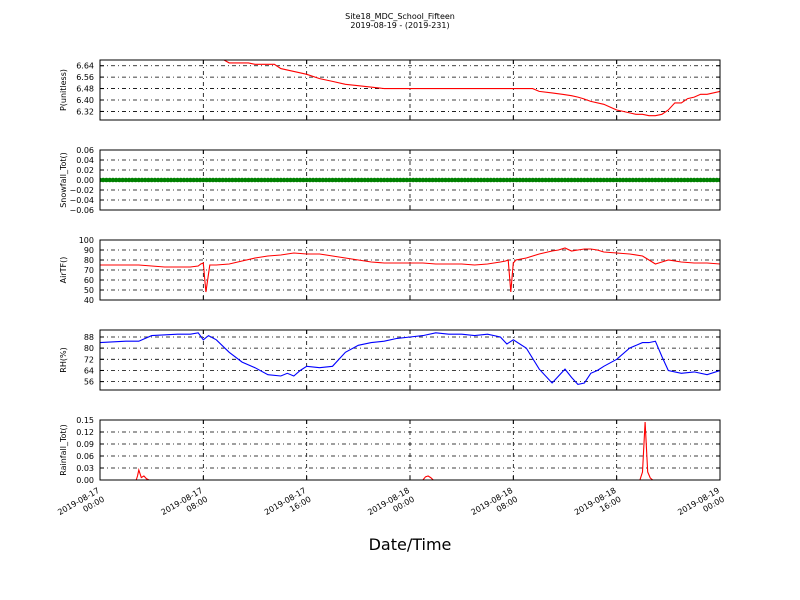  Describe the element at coordinates (410, 90) in the screenshot. I see `p-axes-frame` at that location.